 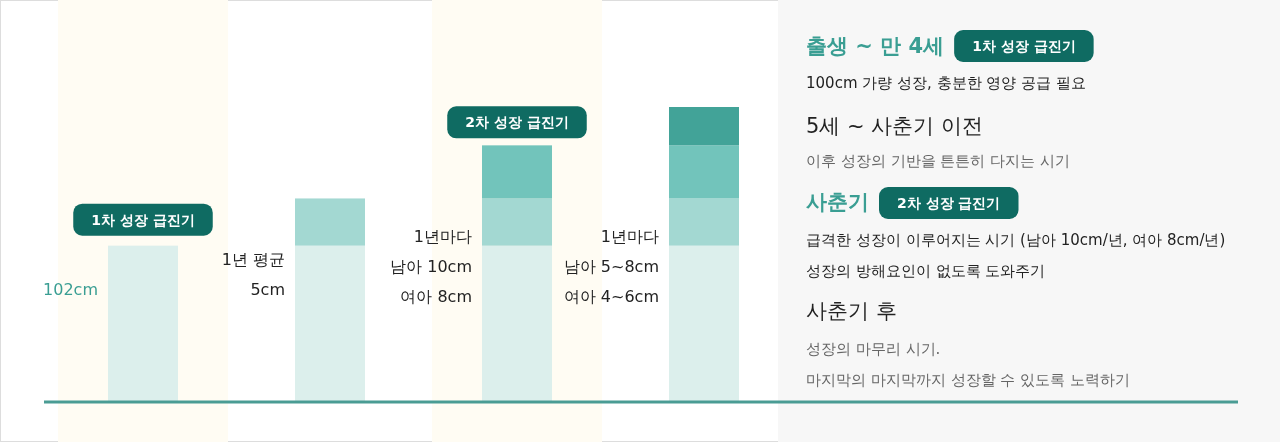 What do you see at coordinates (143, 219) in the screenshot?
I see `annotation: 1차 성장 급진기` at bounding box center [143, 219].